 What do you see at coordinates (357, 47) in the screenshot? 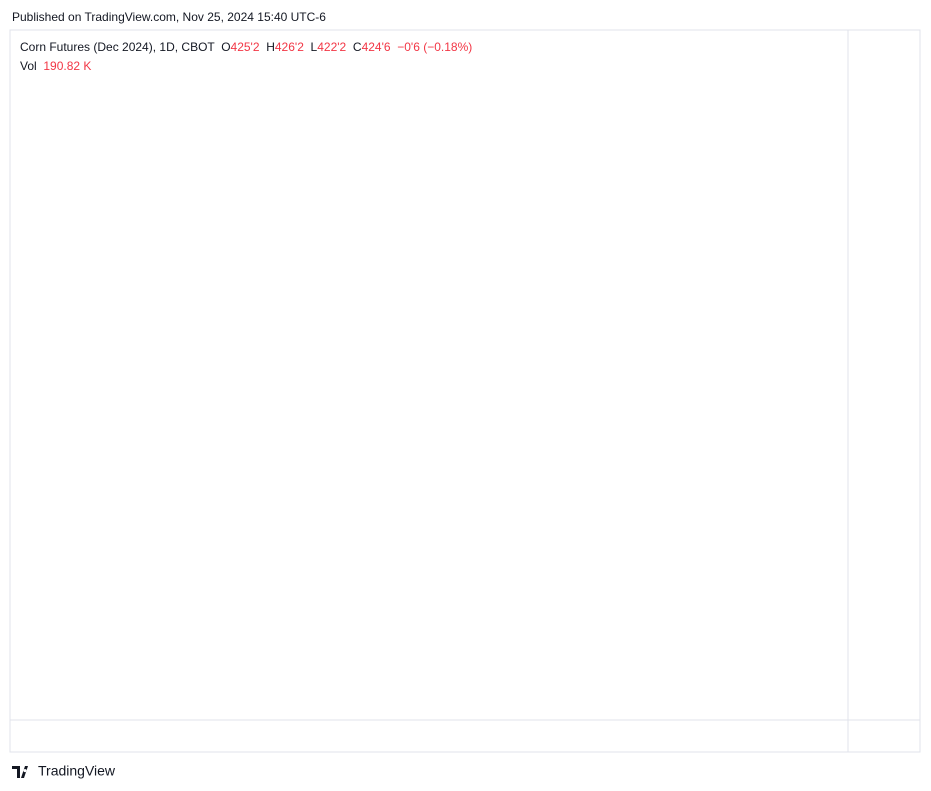
I see `field-key: C` at bounding box center [357, 47].